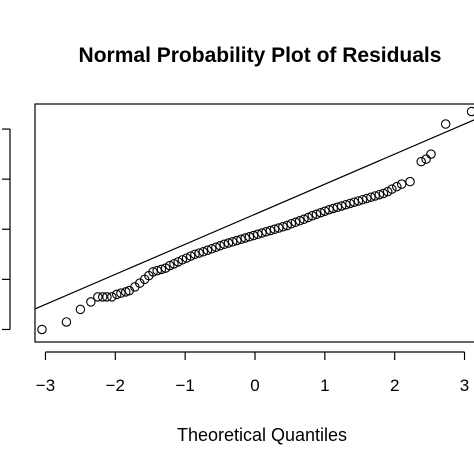 The height and width of the screenshot is (474, 474). Describe the element at coordinates (115, 385) in the screenshot. I see `x-tick-label: −2` at that location.